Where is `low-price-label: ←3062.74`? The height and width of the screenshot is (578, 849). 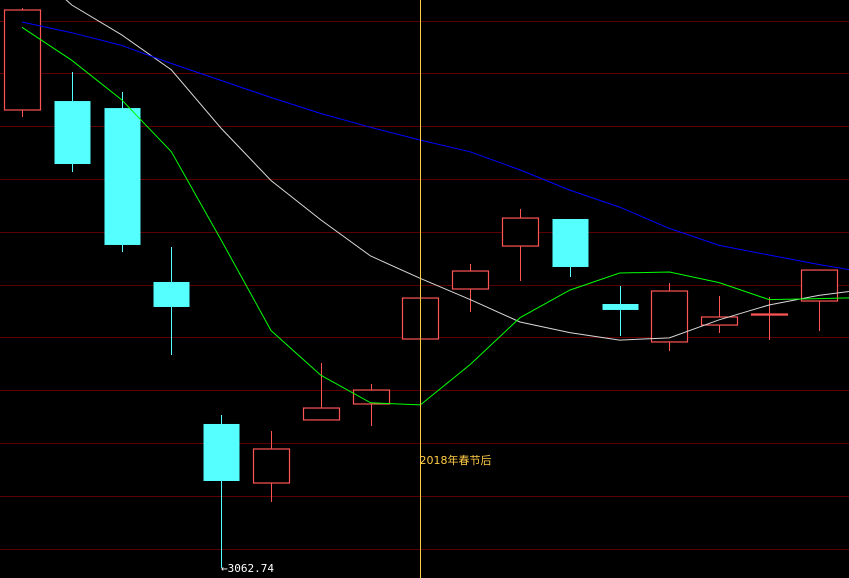 low-price-label: ←3062.74 is located at coordinates (247, 568).